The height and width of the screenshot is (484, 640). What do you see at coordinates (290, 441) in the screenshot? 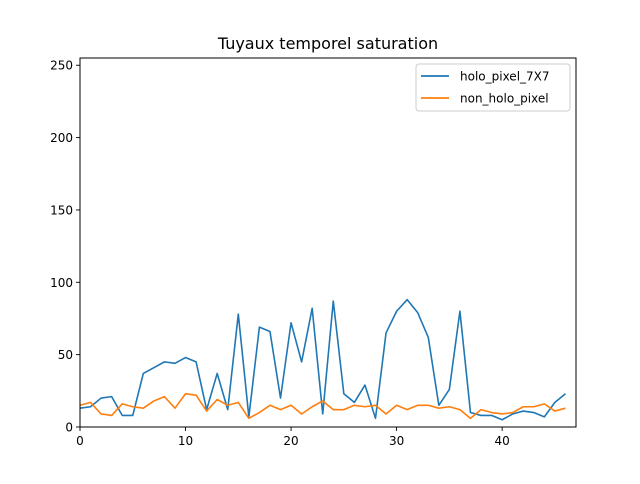
I see `x-tick-label: 20` at bounding box center [290, 441].